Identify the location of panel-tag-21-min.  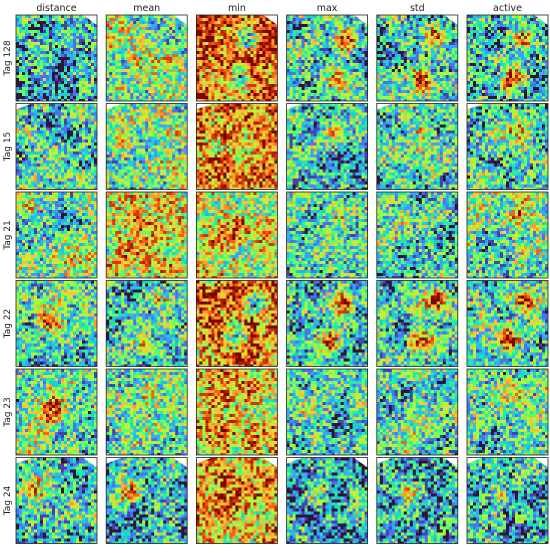
(236, 235).